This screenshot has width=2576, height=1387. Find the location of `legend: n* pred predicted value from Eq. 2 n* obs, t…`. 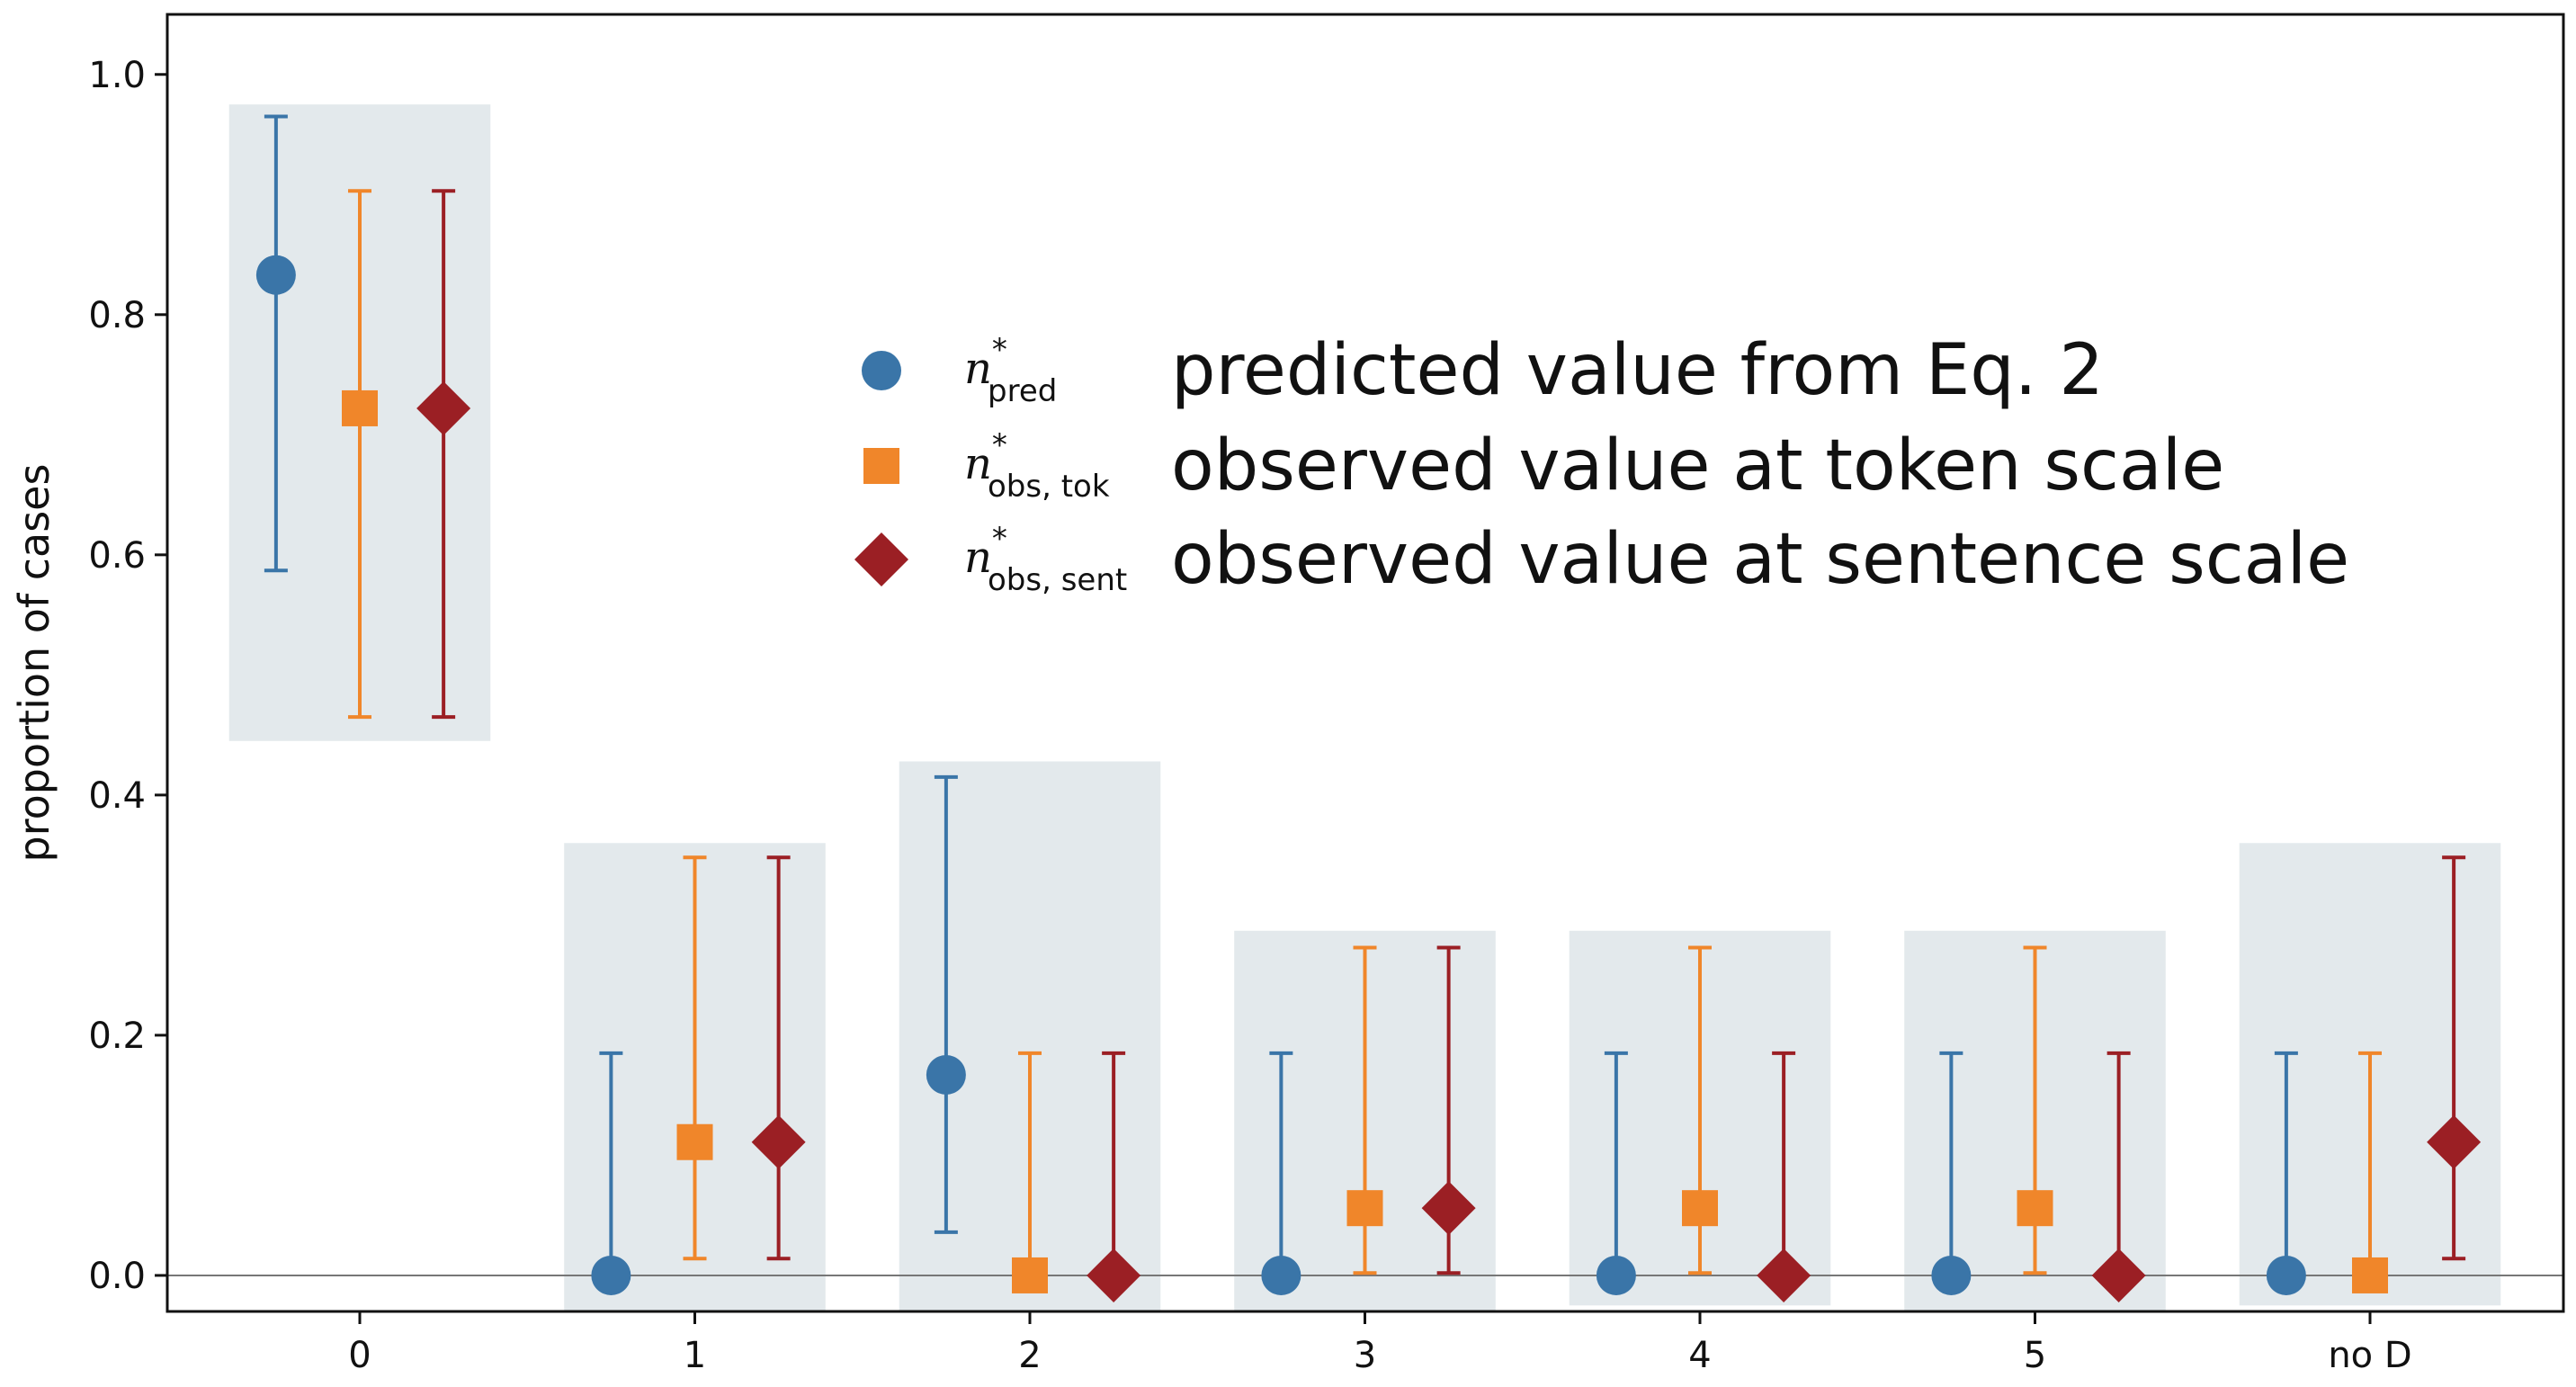

legend: n* pred predicted value from Eq. 2 n* obs, t… is located at coordinates (1601, 465).